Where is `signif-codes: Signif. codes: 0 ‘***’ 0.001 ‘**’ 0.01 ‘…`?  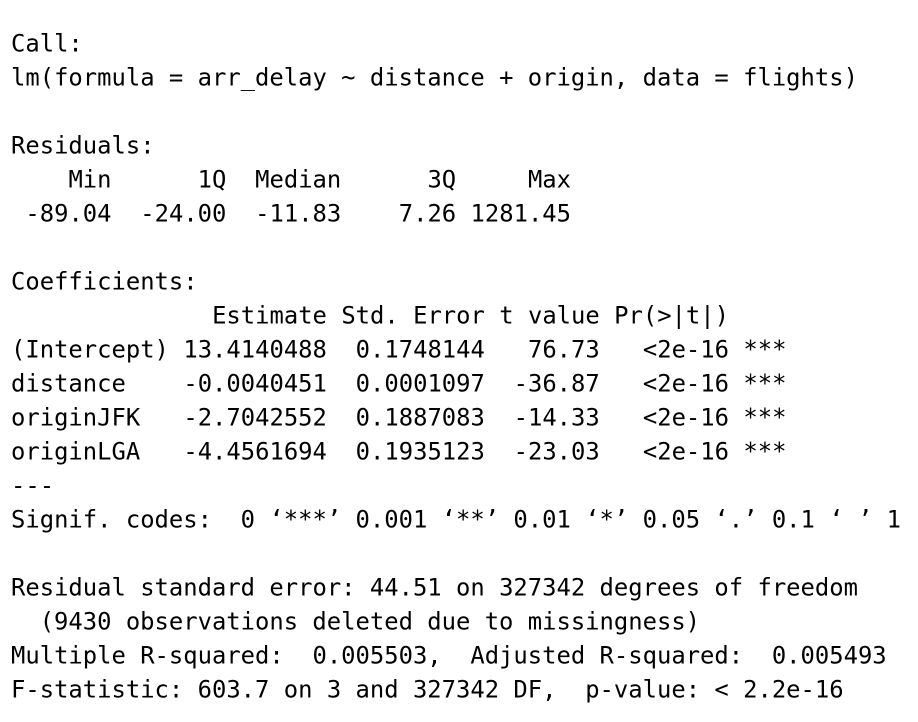 signif-codes: Signif. codes: 0 ‘***’ 0.001 ‘**’ 0.01 ‘… is located at coordinates (456, 520).